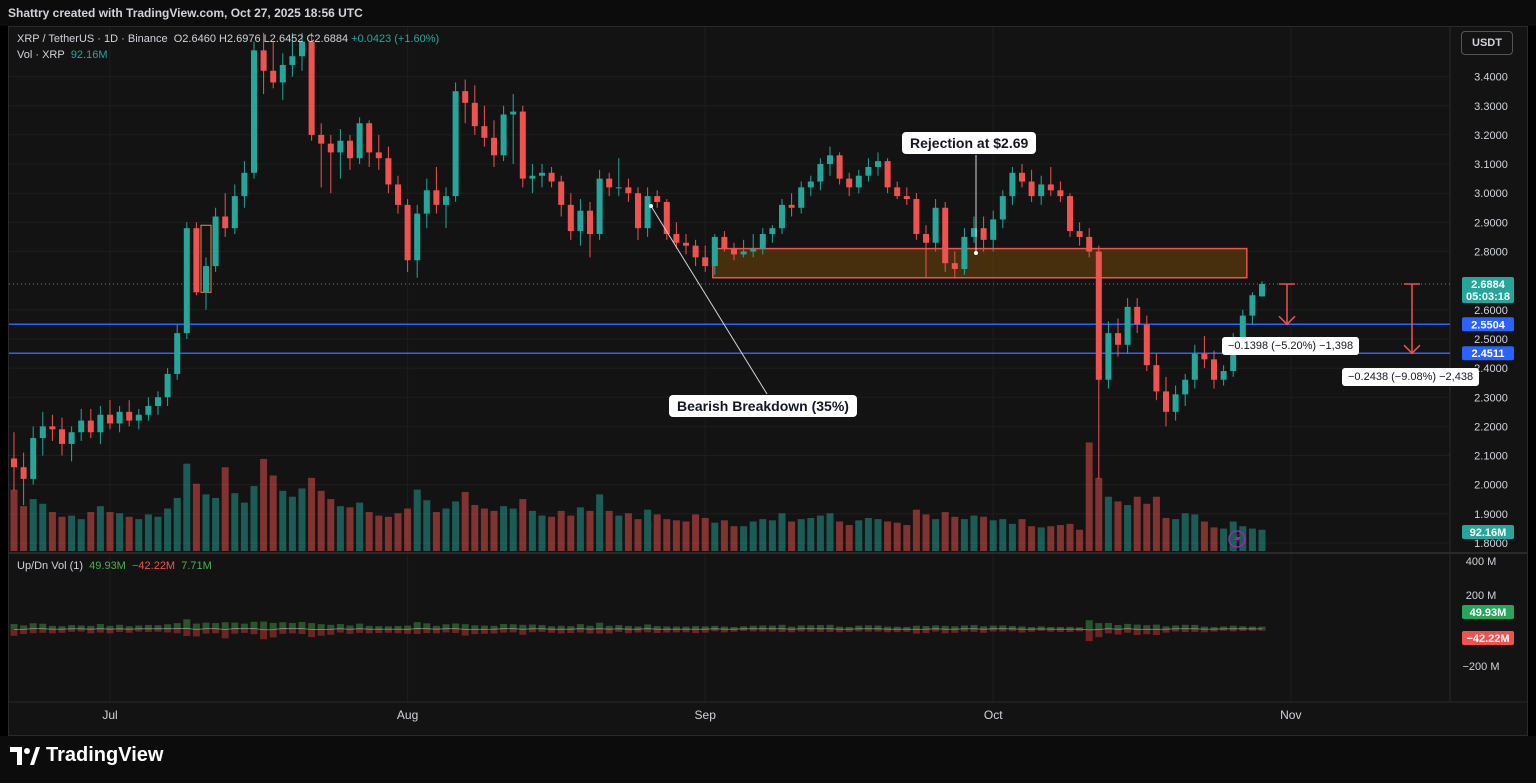 The height and width of the screenshot is (783, 1536). Describe the element at coordinates (86, 755) in the screenshot. I see `tradingview-logo: TradingView` at that location.